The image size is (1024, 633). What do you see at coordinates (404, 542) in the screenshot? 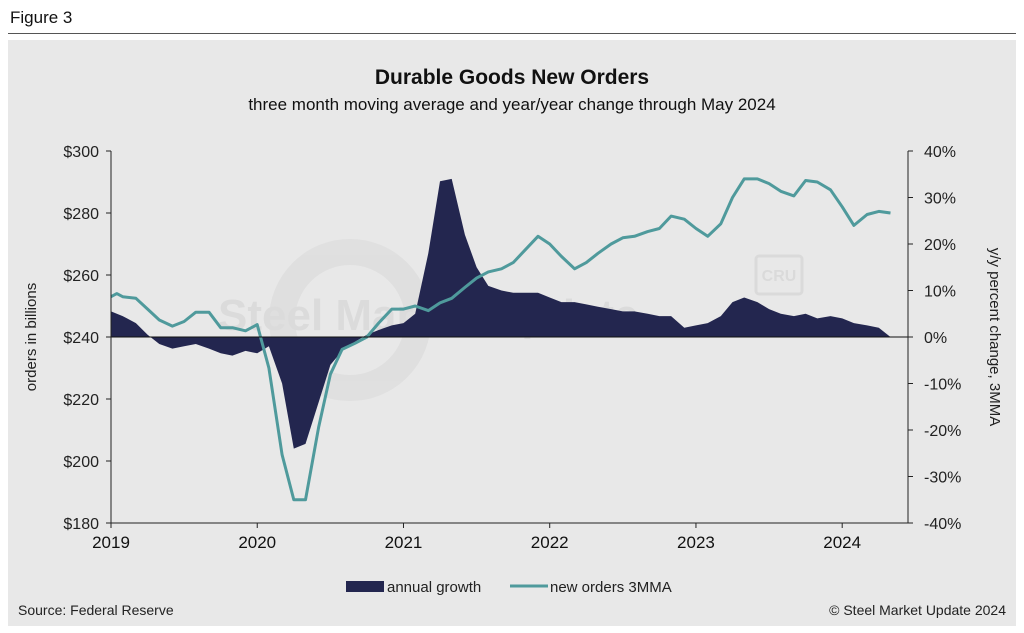
I see `x-tick-label: 2021` at bounding box center [404, 542].